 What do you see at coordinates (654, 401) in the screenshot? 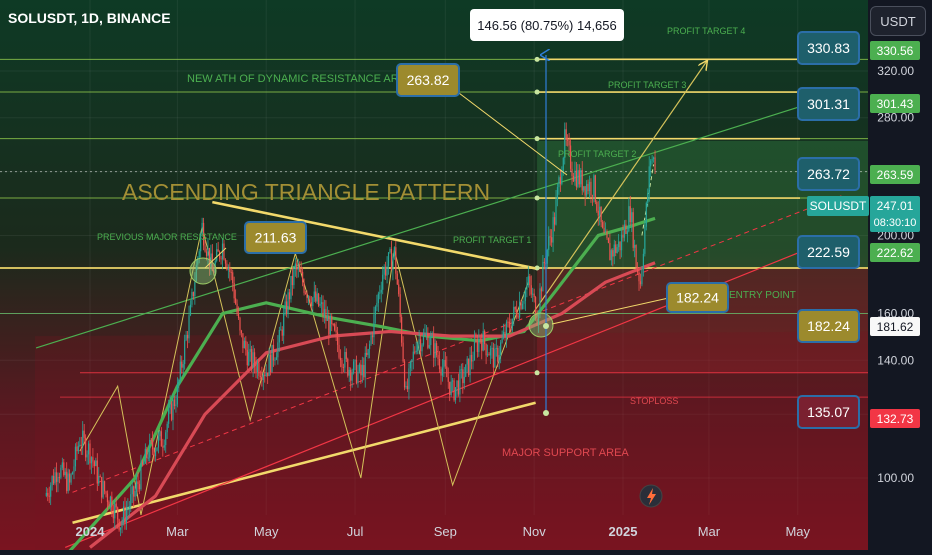
I see `stoploss-label: STOPLOSS` at bounding box center [654, 401].